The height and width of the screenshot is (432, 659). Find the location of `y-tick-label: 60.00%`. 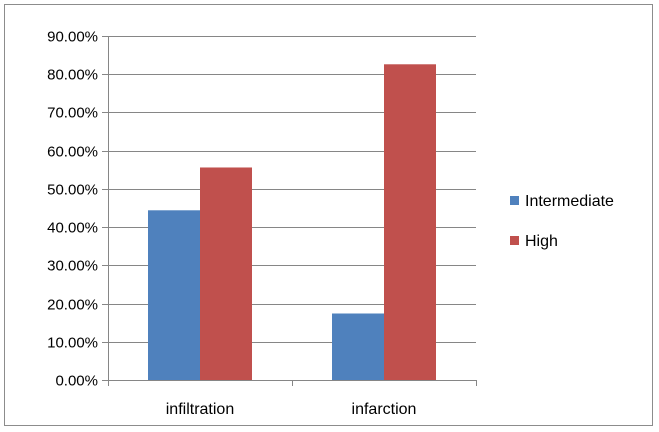

y-tick-label: 60.00% is located at coordinates (72, 152).